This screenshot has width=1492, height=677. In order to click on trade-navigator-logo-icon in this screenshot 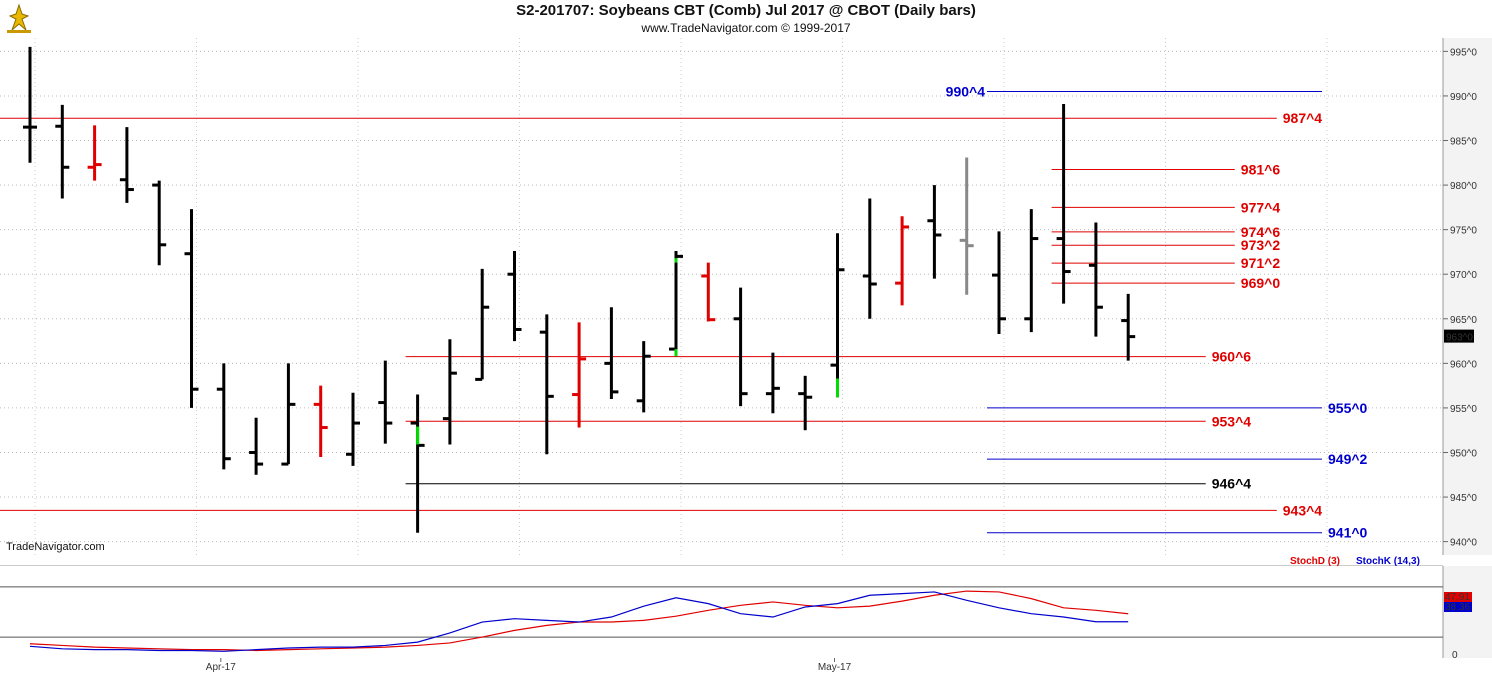, I will do `click(19, 19)`.